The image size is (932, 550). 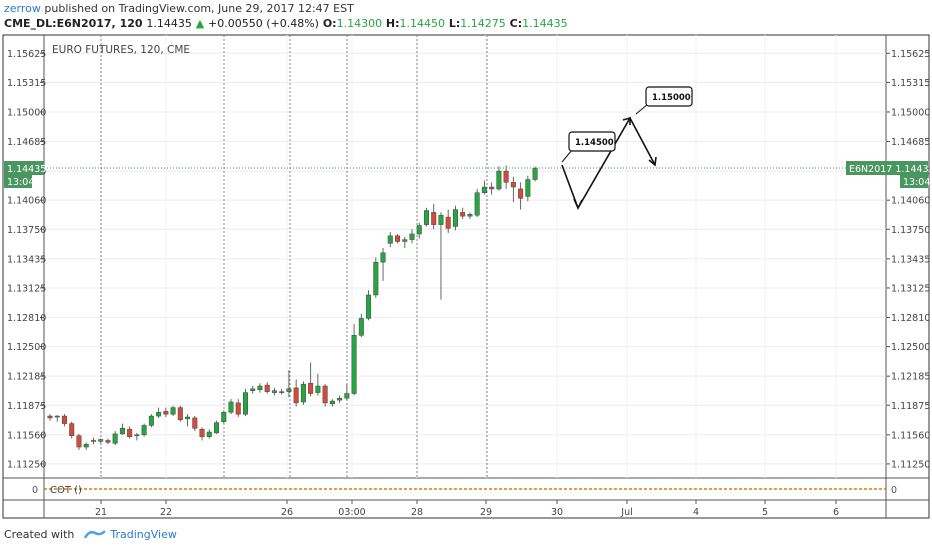 I want to click on time-tag-left, so click(x=18, y=181).